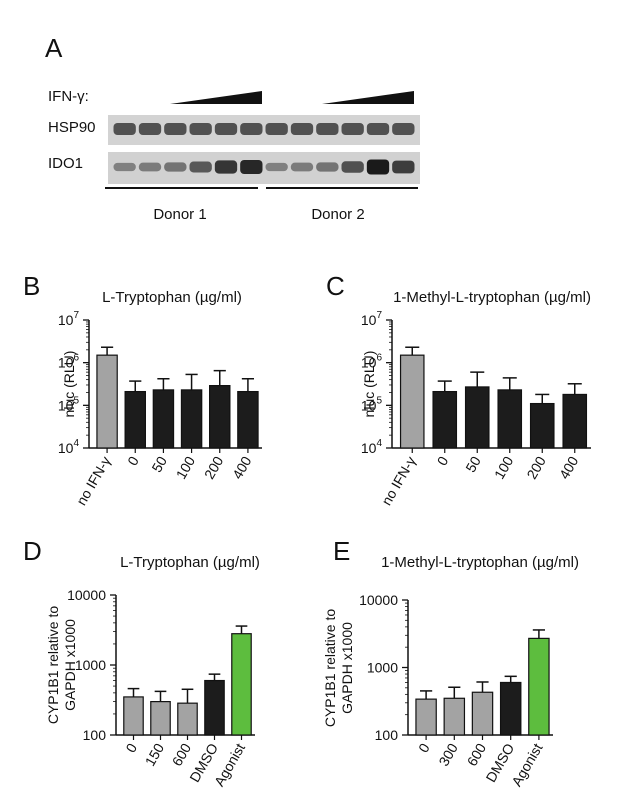 The height and width of the screenshot is (798, 617). What do you see at coordinates (31, 286) in the screenshot?
I see `panel-label-b: B` at bounding box center [31, 286].